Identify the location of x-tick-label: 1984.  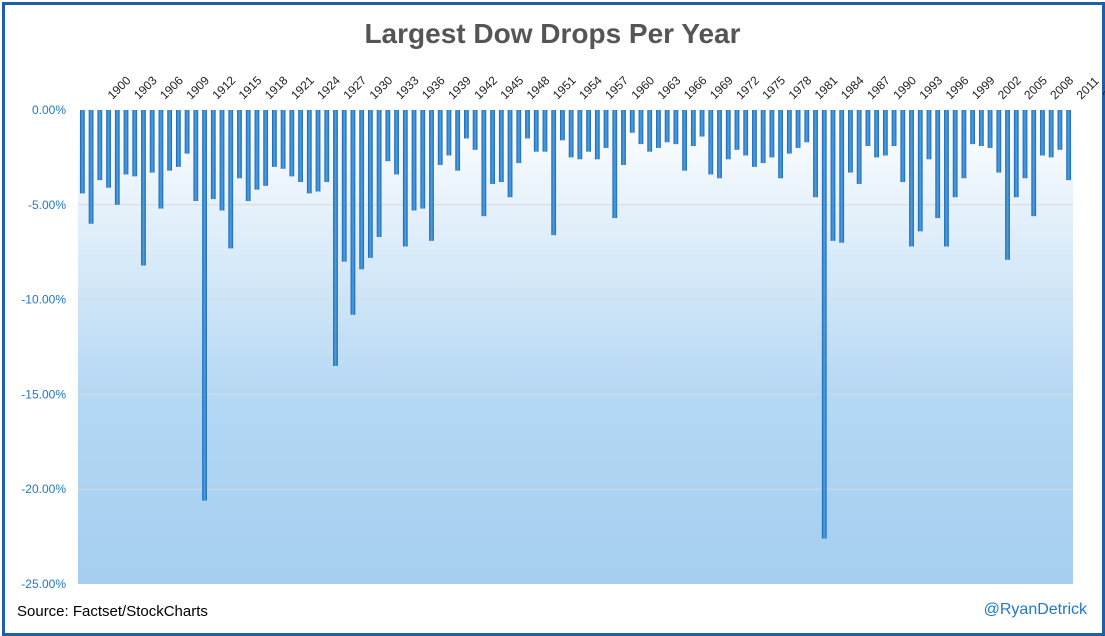
(852, 87).